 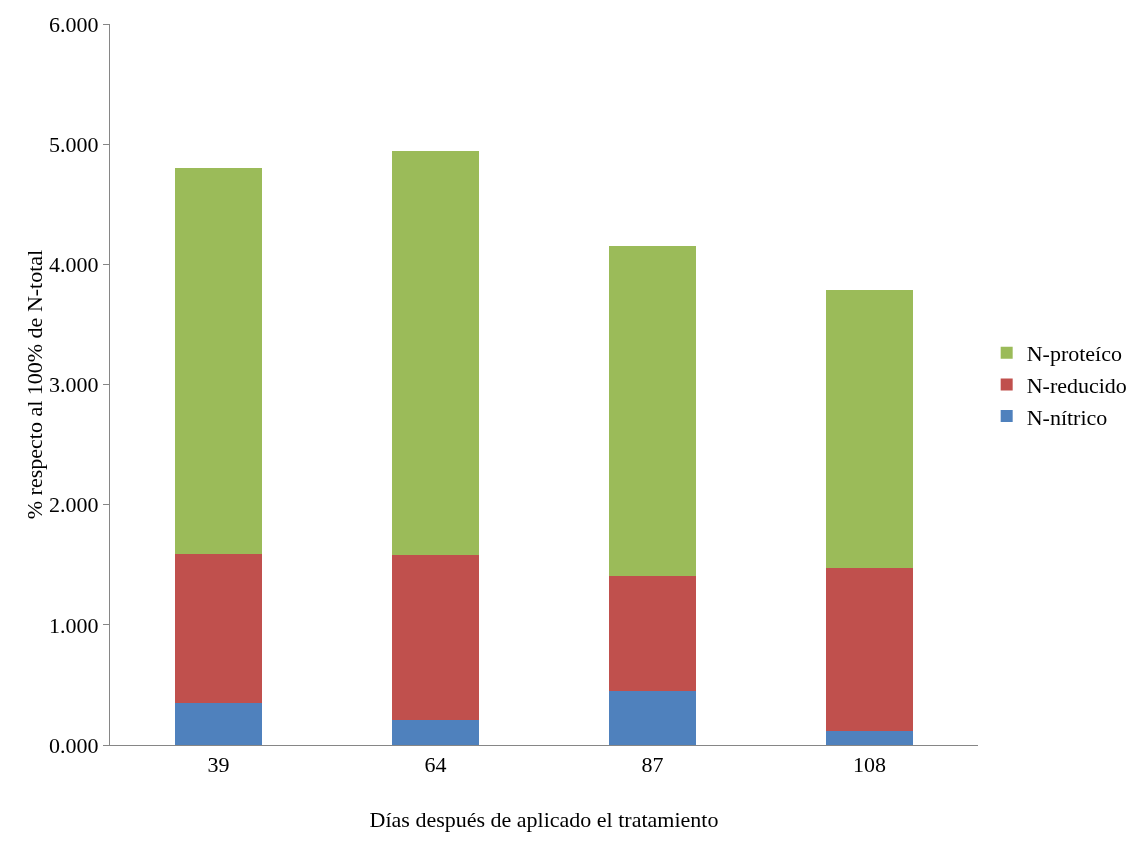 I want to click on legend-label: N-proteíco, so click(x=1074, y=354).